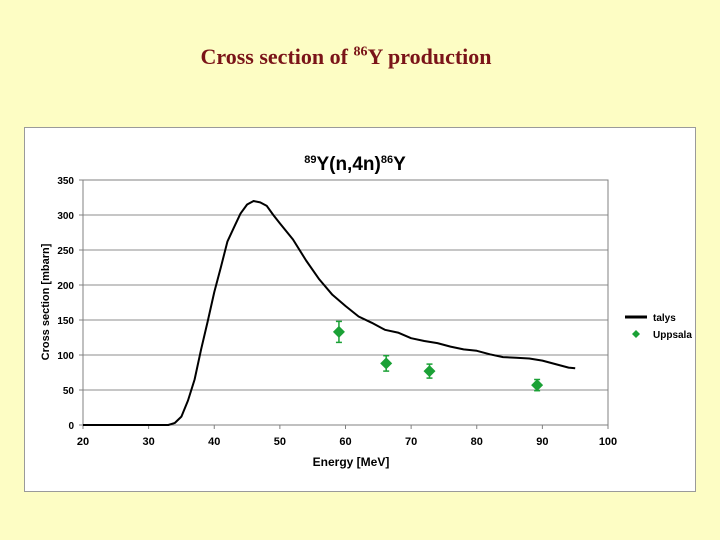  I want to click on y-tick-label: 0, so click(71, 426).